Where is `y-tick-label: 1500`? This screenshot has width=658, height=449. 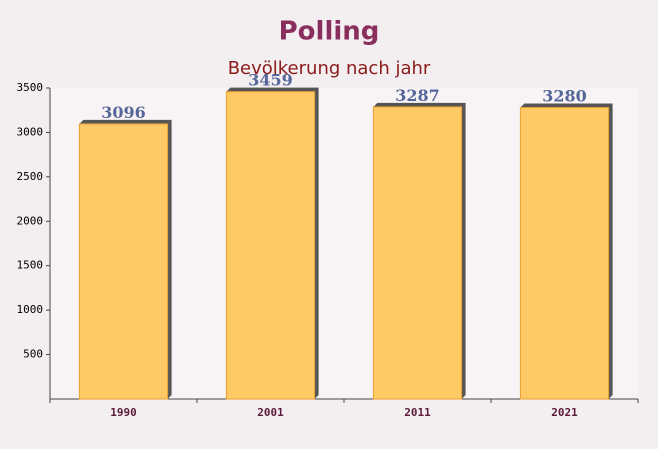 y-tick-label: 1500 is located at coordinates (30, 265).